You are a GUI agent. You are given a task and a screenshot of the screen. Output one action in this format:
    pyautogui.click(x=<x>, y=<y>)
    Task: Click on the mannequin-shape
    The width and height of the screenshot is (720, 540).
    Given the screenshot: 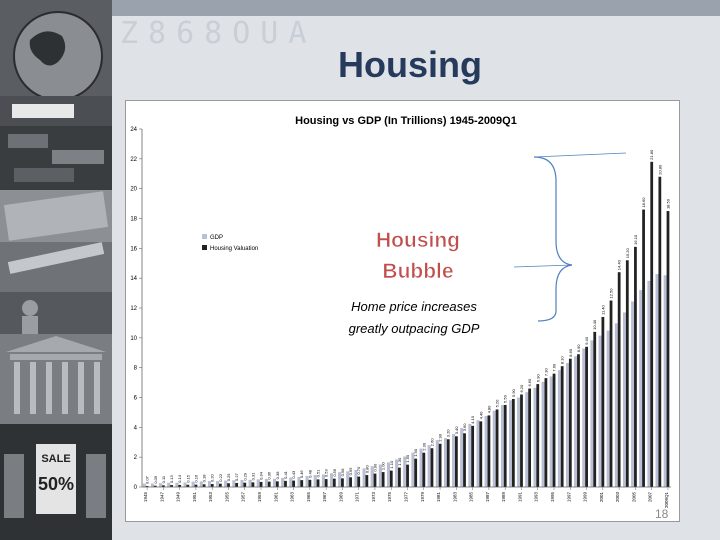 What is the action you would take?
    pyautogui.click(x=96, y=486)
    